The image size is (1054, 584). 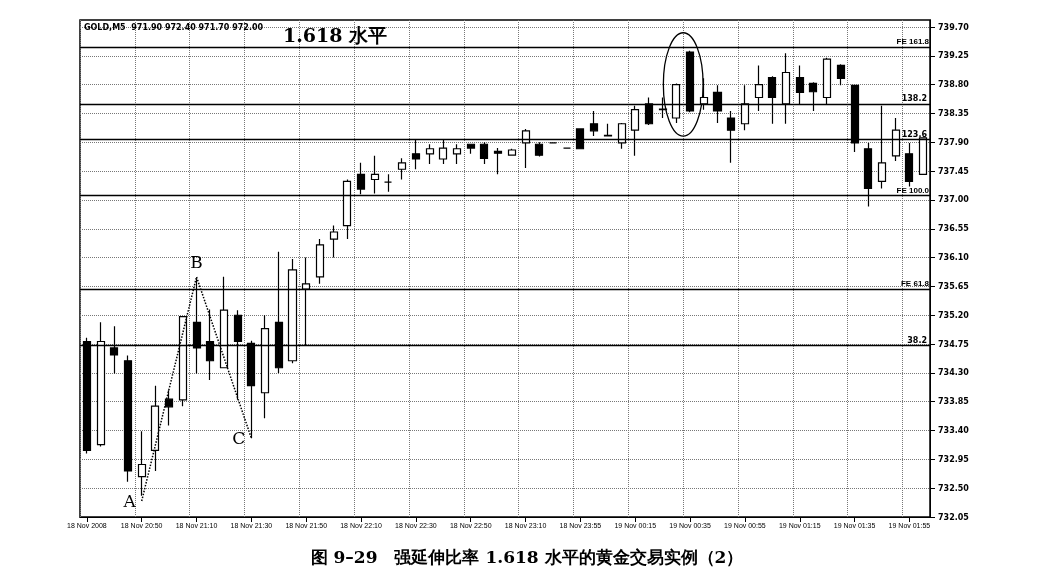 What do you see at coordinates (954, 517) in the screenshot?
I see `y-tick-label: 732.05` at bounding box center [954, 517].